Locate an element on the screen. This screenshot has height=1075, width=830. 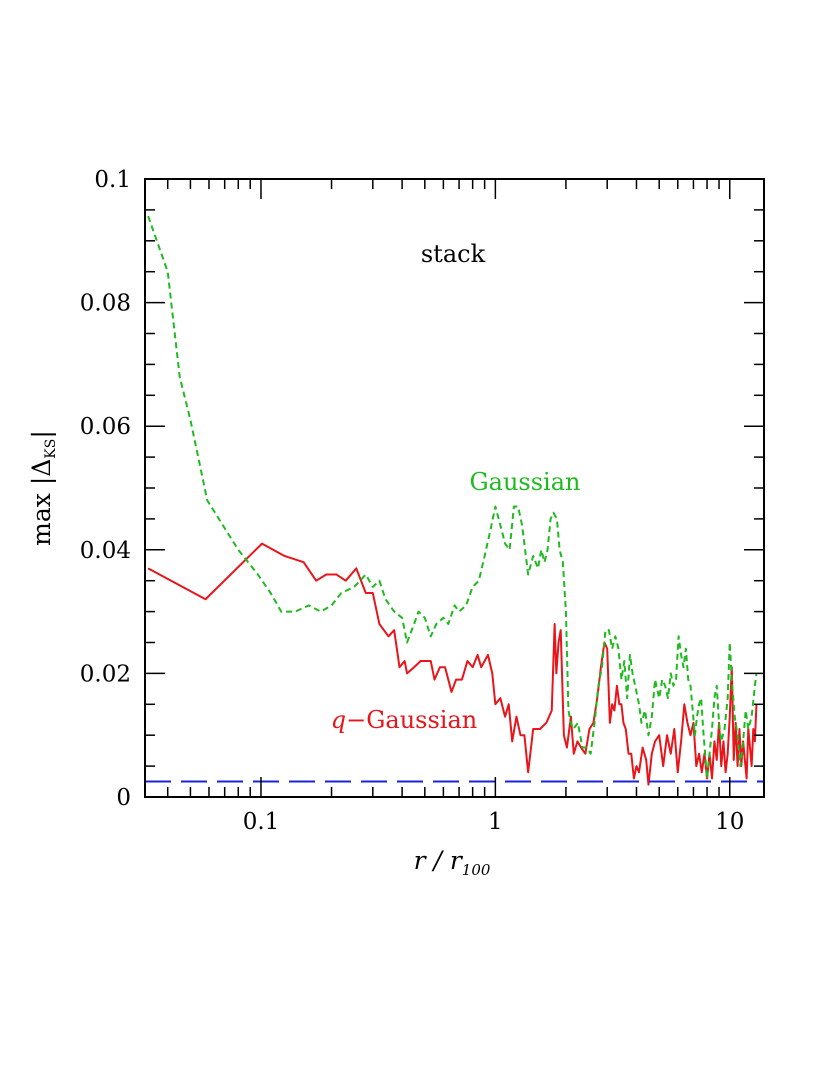
y-axis-label-close: | is located at coordinates (42, 434).